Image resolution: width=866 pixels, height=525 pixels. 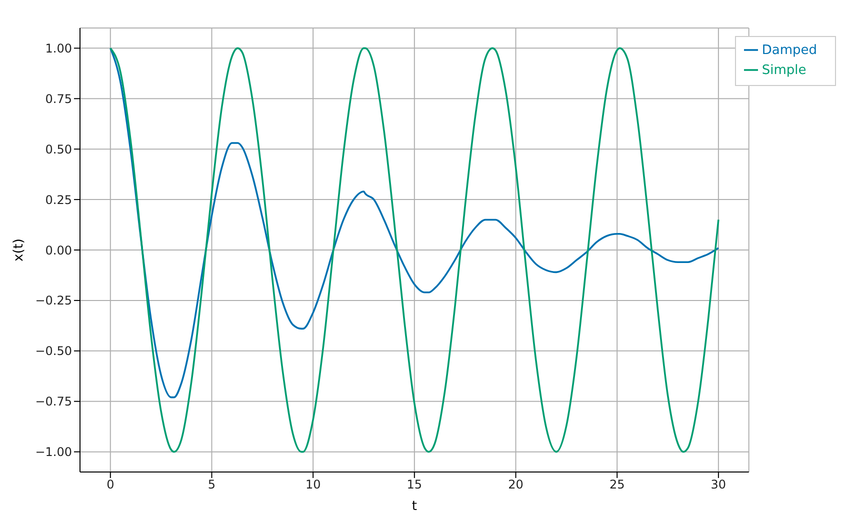 What do you see at coordinates (58, 149) in the screenshot?
I see `y-tick-label: 0.50` at bounding box center [58, 149].